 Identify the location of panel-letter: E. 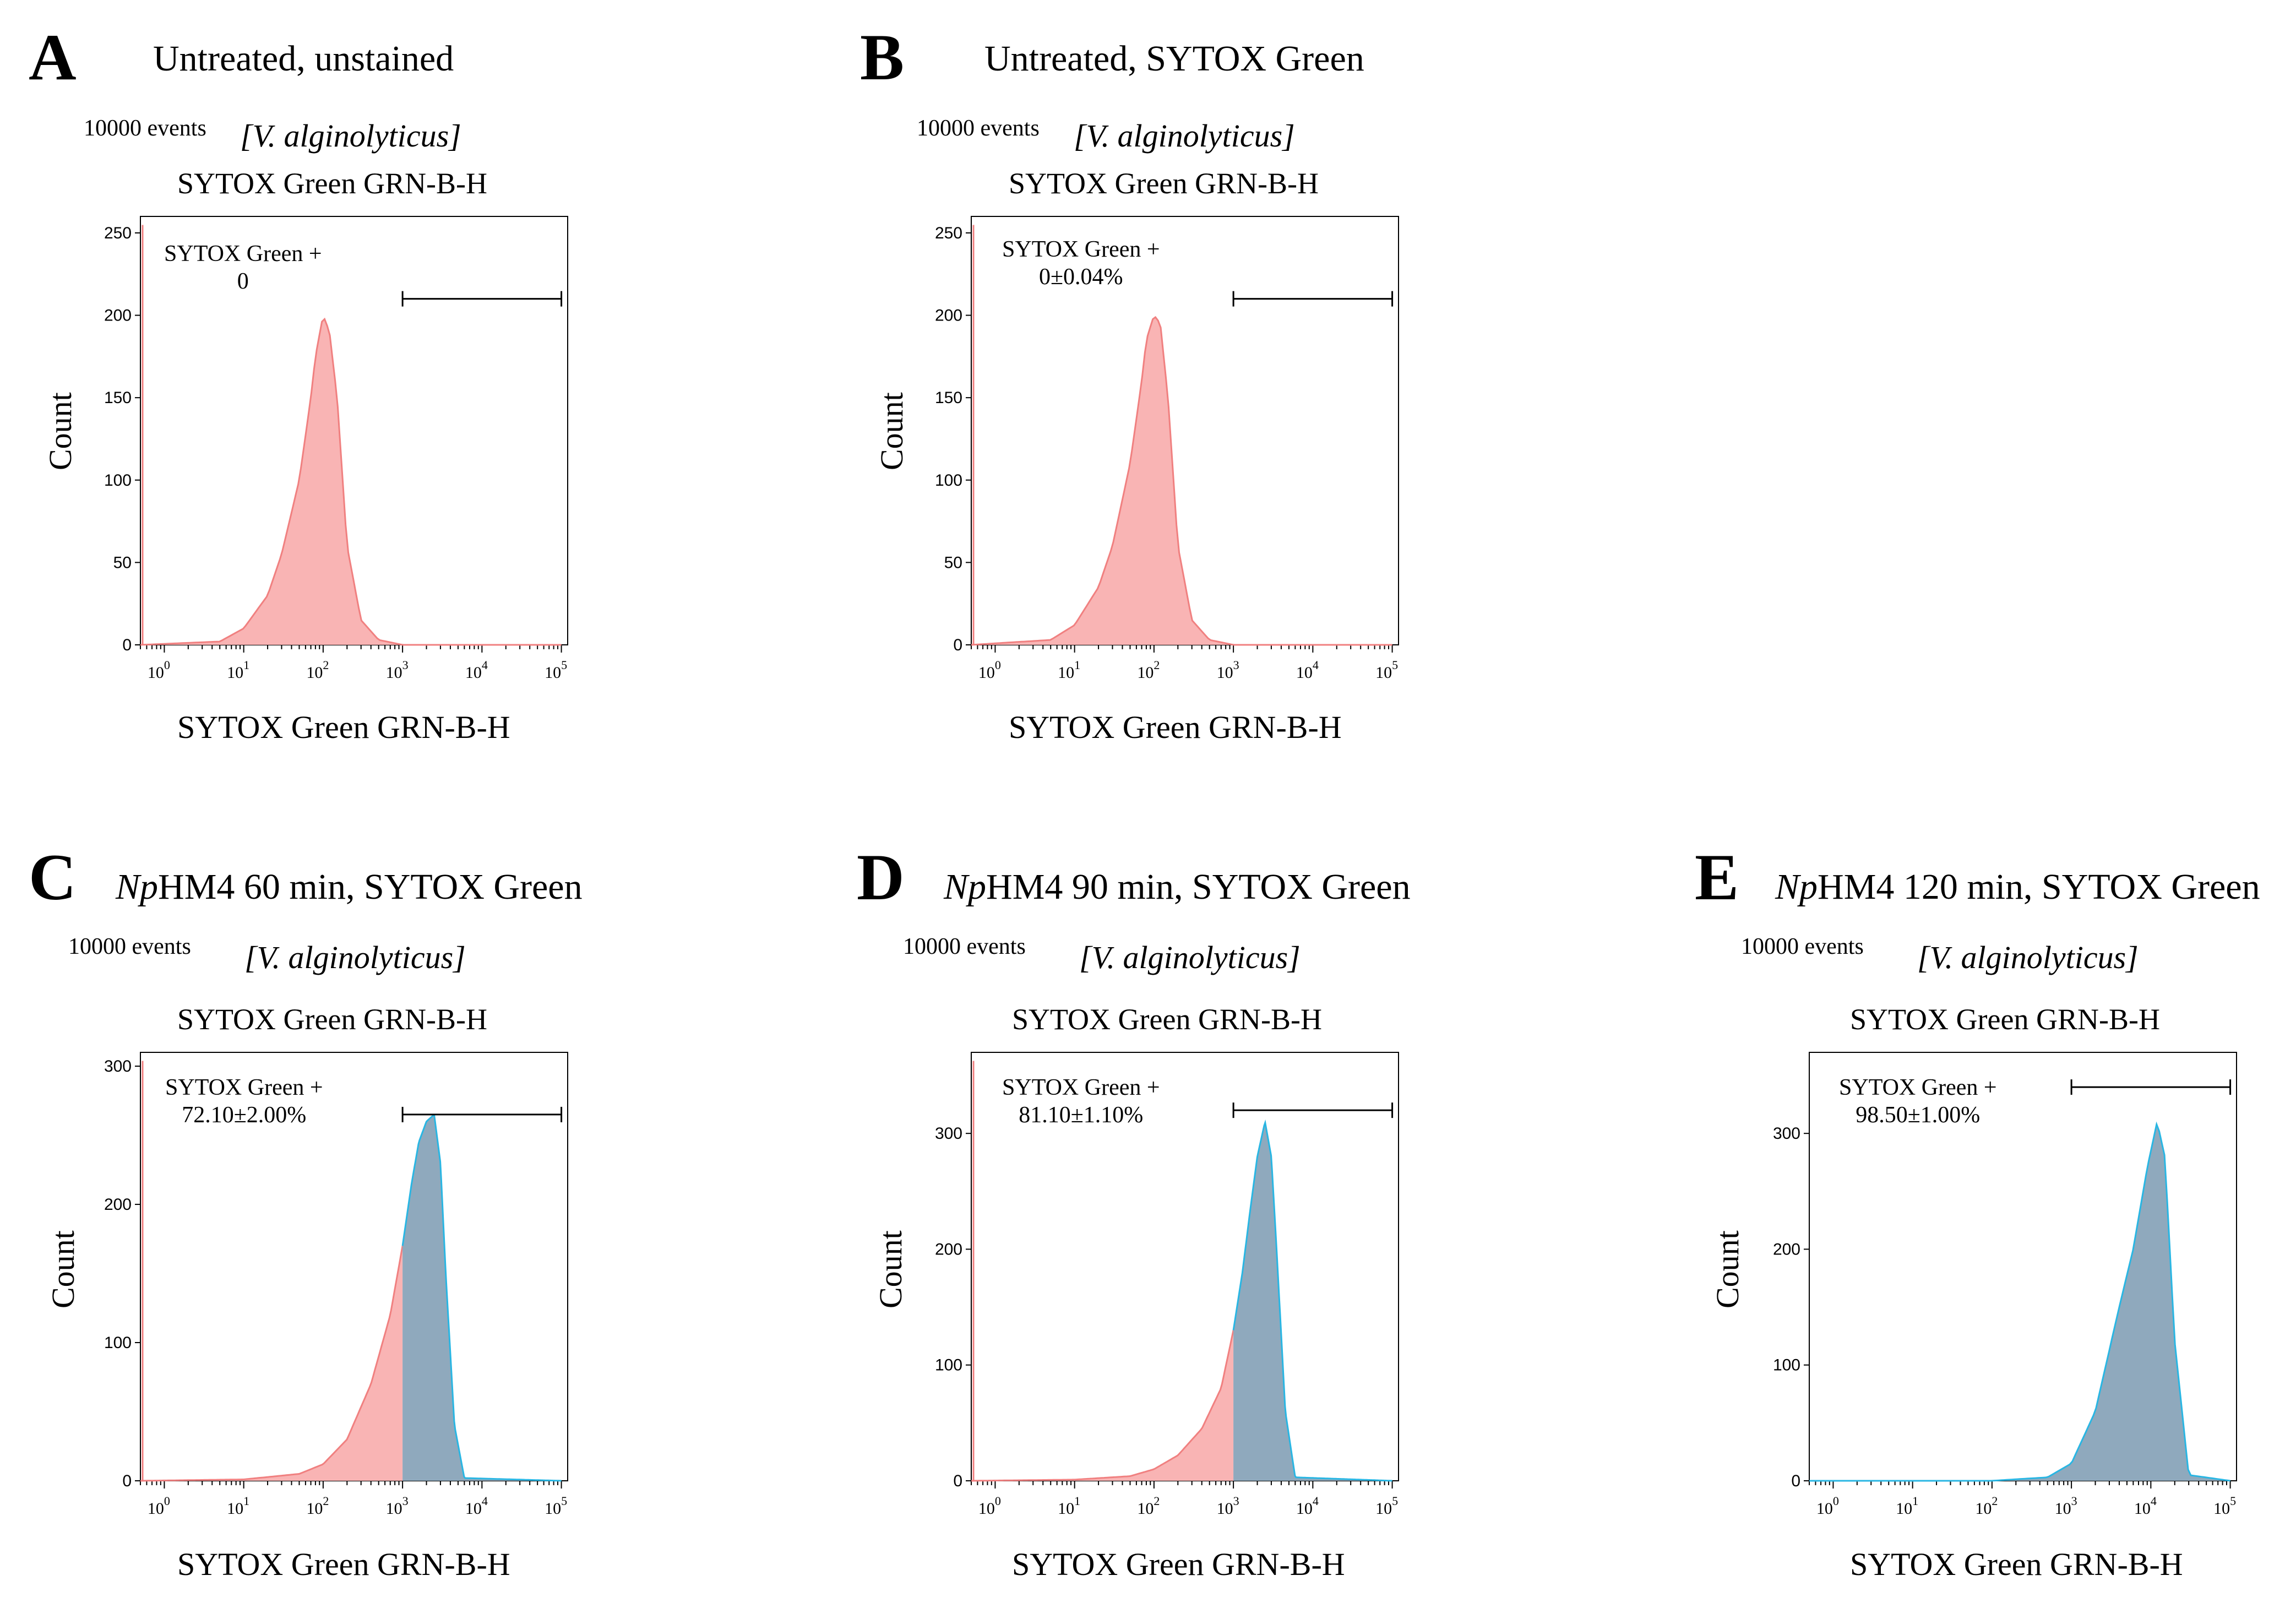
(1717, 877).